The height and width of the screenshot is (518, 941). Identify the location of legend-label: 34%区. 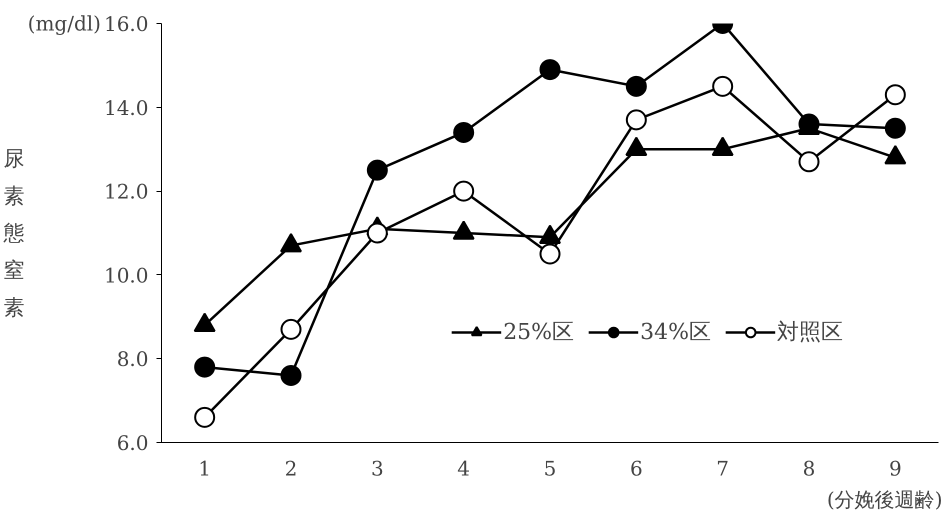
(675, 333).